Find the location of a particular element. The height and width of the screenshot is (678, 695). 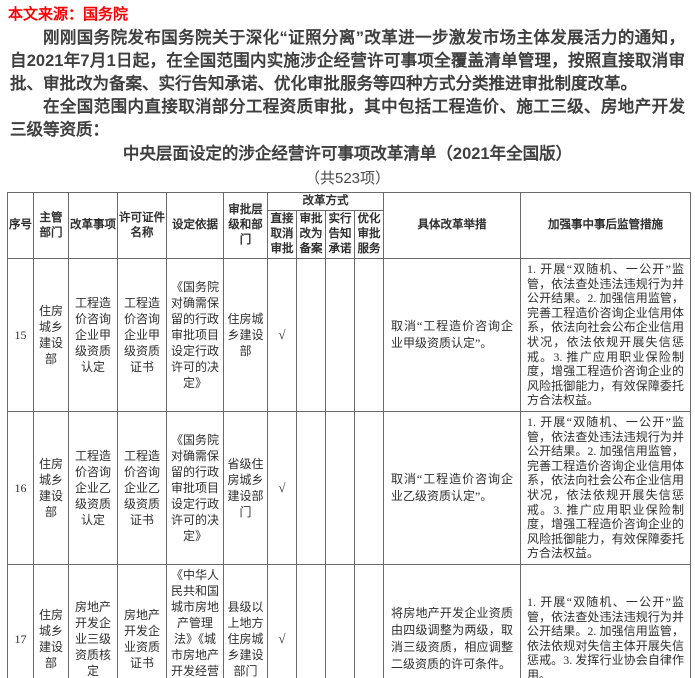

cell-level: 县级以上地方住房城乡建设部门 is located at coordinates (245, 620).